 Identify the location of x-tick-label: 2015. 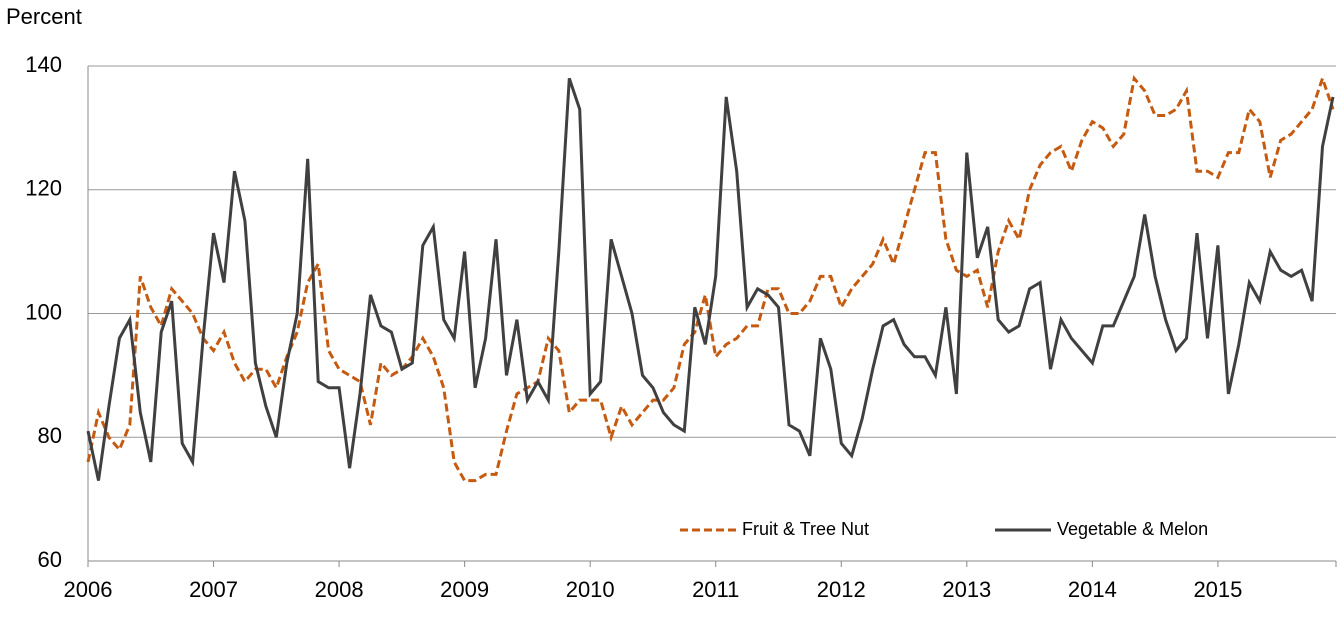
(1217, 589).